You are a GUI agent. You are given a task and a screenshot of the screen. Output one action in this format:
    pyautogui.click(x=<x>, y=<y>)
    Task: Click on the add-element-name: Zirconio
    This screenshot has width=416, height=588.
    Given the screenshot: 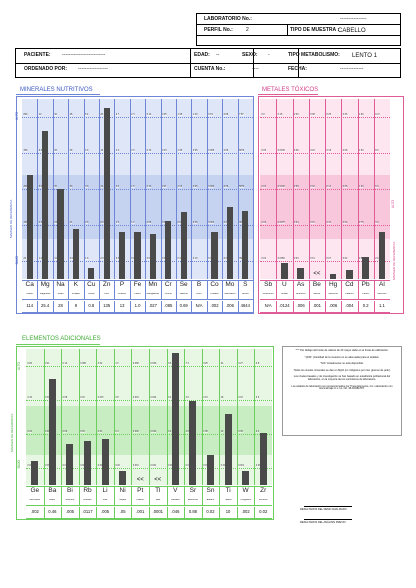 What is the action you would take?
    pyautogui.click(x=263, y=500)
    